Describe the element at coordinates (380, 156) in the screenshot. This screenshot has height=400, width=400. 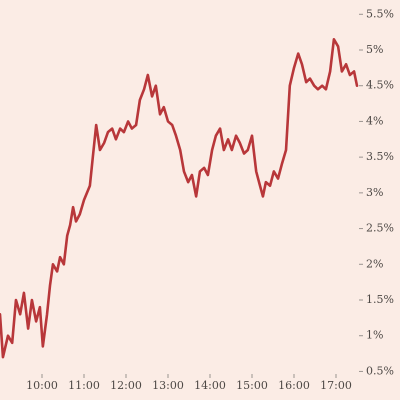
I see `y-tick-label: 3.5%` at that location.